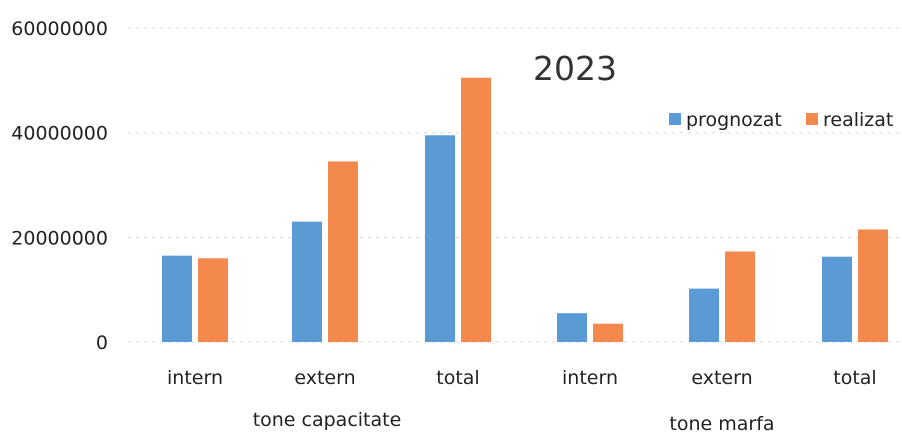 Image resolution: width=902 pixels, height=432 pixels. Describe the element at coordinates (858, 120) in the screenshot. I see `legend-label-realizat: realizat` at that location.